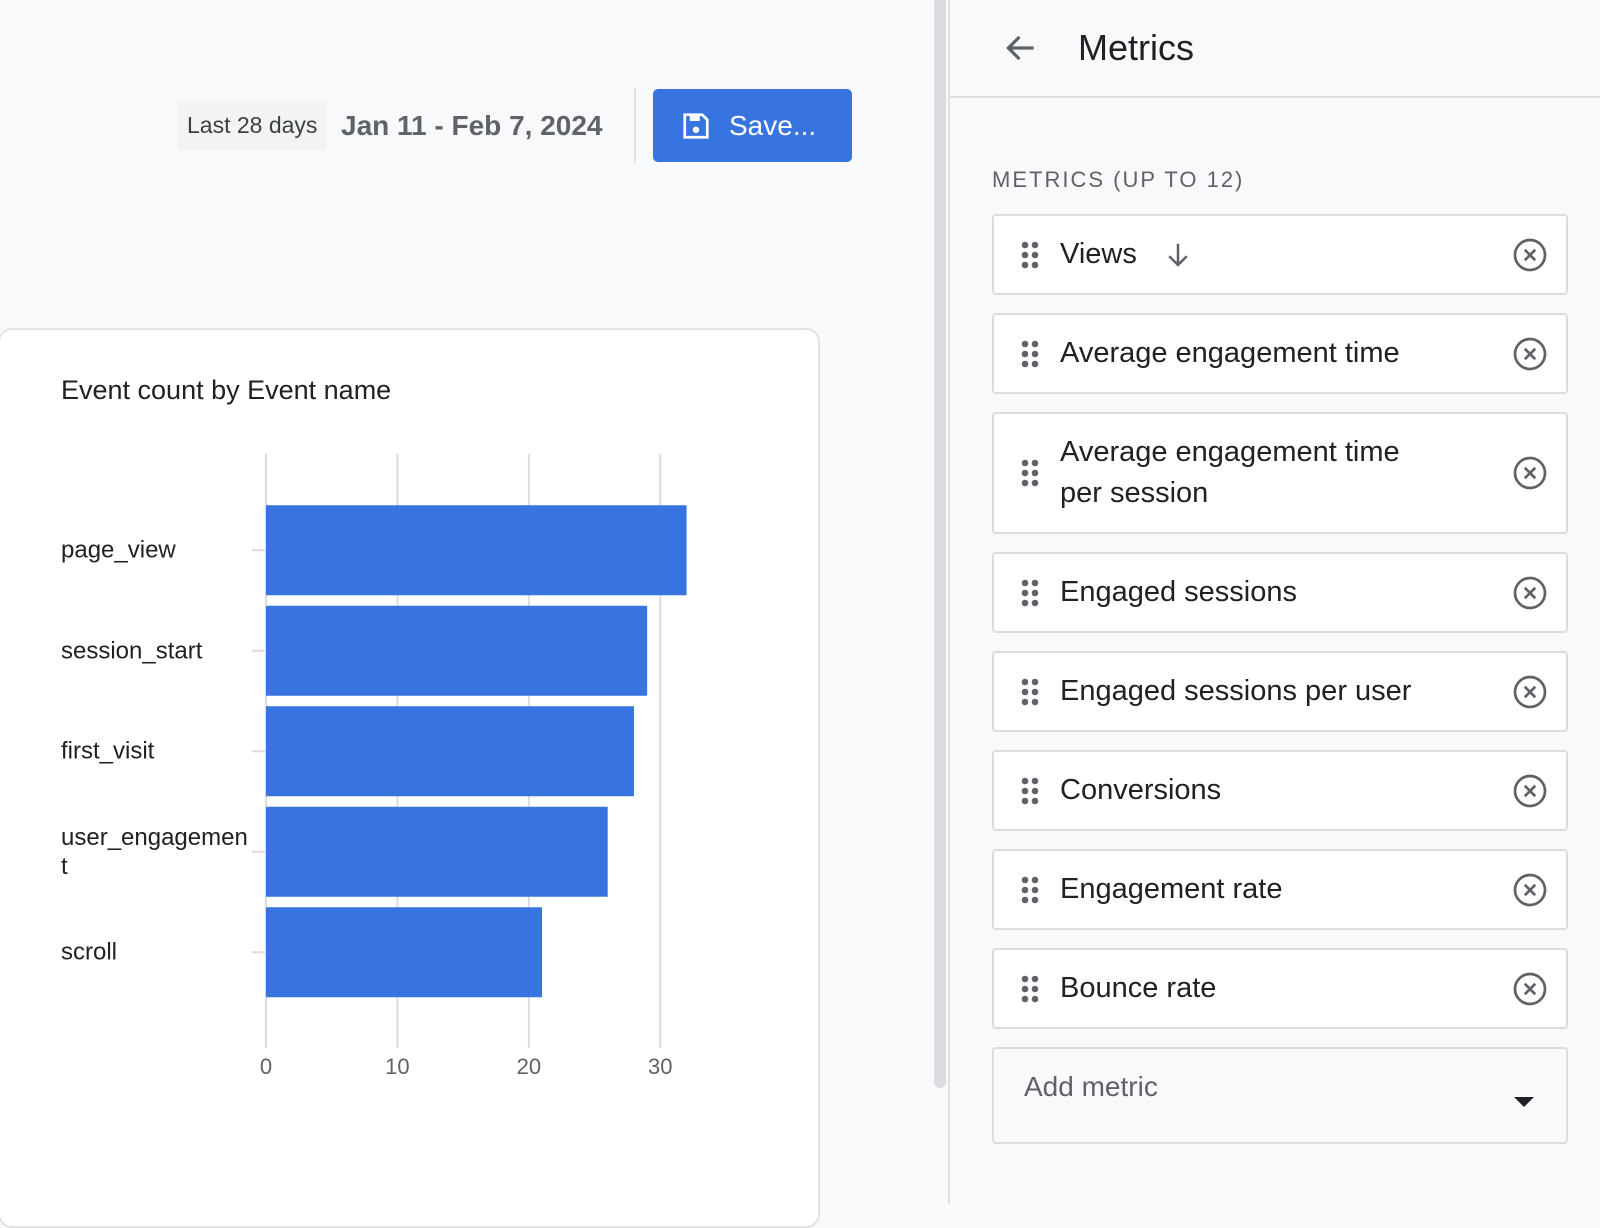 Image resolution: width=1600 pixels, height=1228 pixels. I want to click on save-icon, so click(696, 125).